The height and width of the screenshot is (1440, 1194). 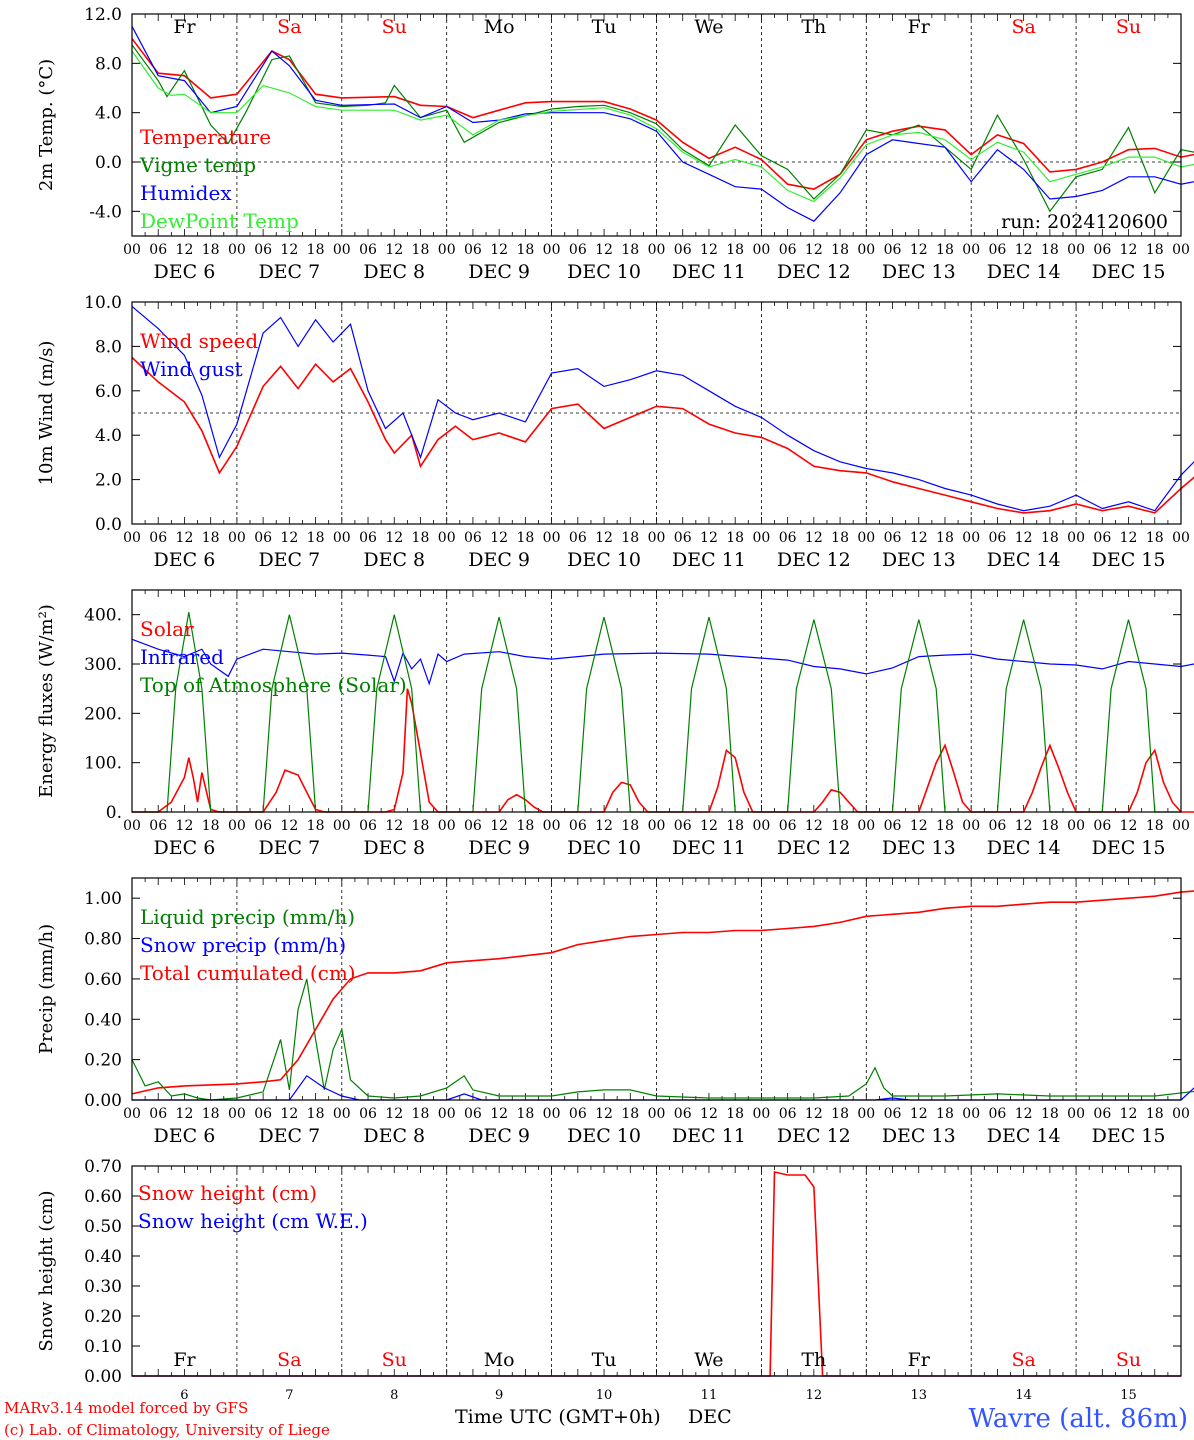 I want to click on day-name-top: Fr, so click(x=919, y=27).